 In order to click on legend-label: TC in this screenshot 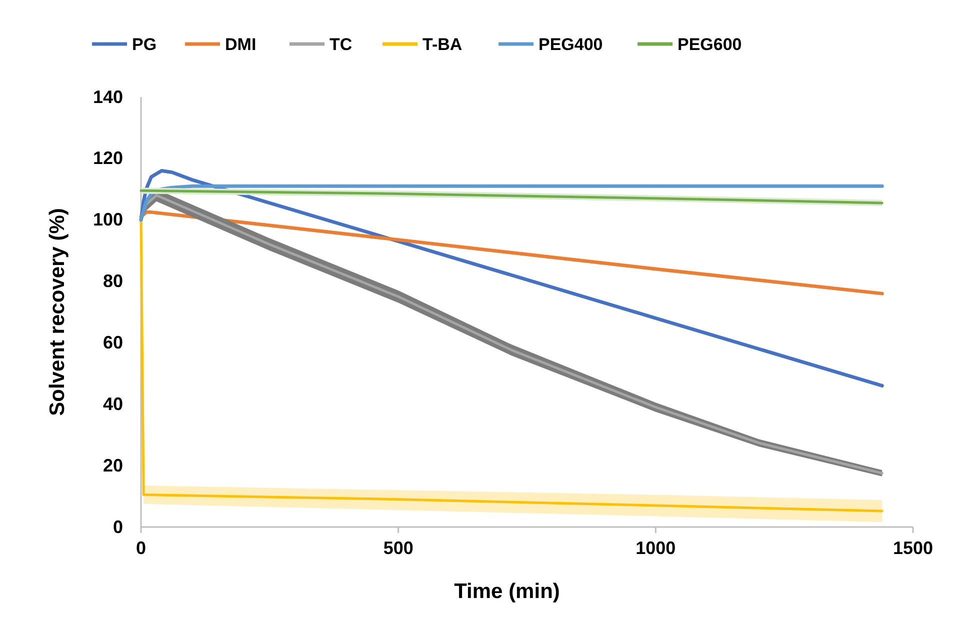, I will do `click(341, 44)`.